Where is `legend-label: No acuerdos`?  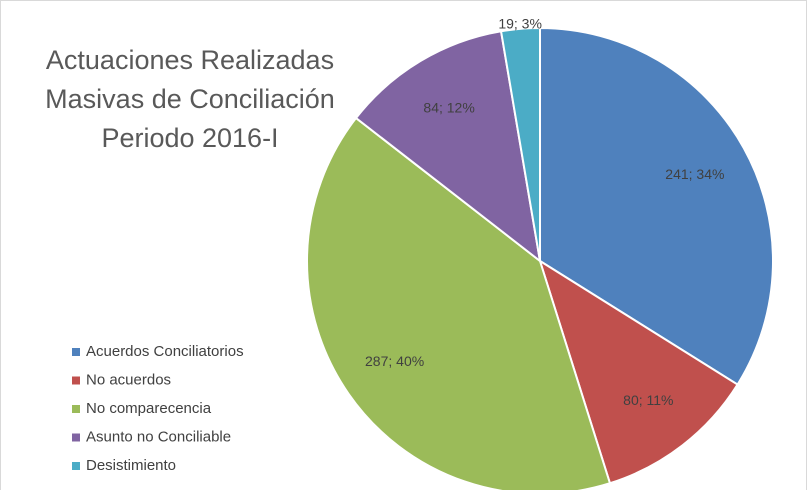
legend-label: No acuerdos is located at coordinates (128, 379).